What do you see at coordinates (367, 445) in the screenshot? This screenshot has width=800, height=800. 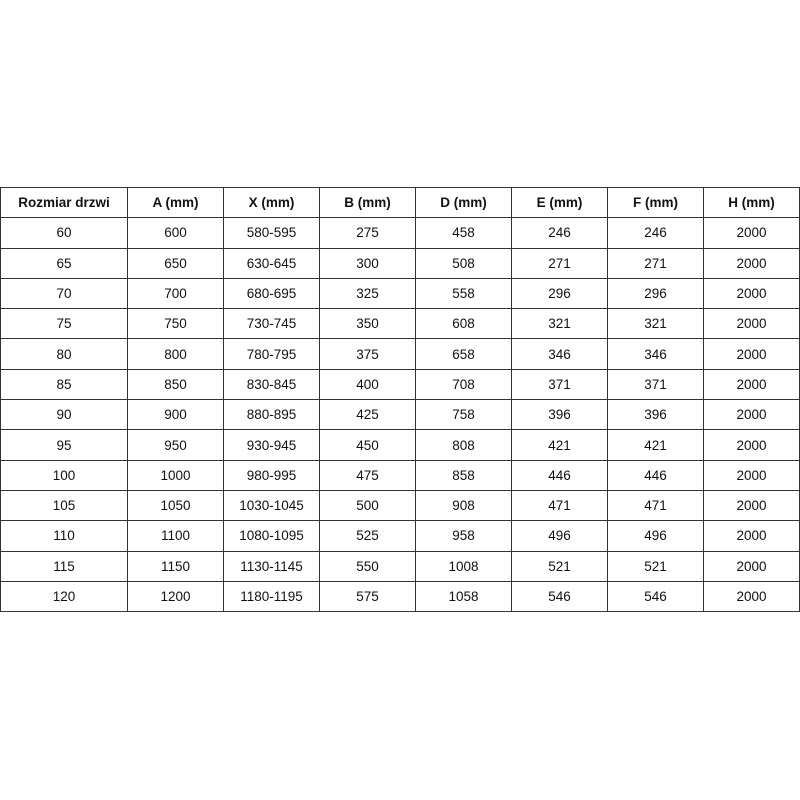 I see `table-cell: 450` at bounding box center [367, 445].